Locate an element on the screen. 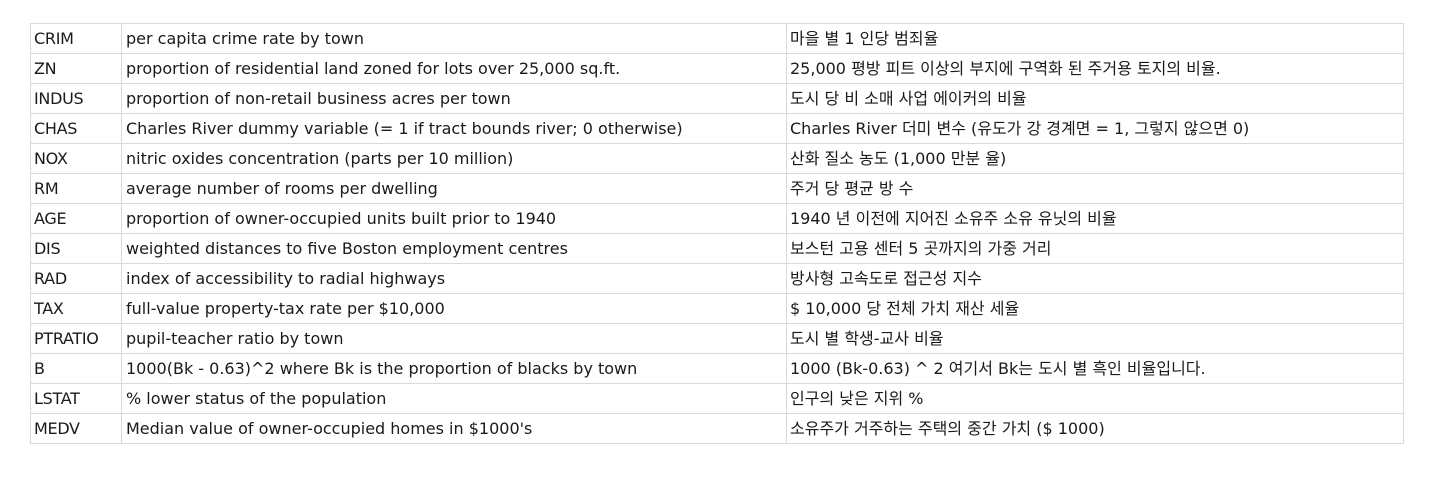 This screenshot has height=482, width=1444. variable-code-cell: INDUS is located at coordinates (76, 98).